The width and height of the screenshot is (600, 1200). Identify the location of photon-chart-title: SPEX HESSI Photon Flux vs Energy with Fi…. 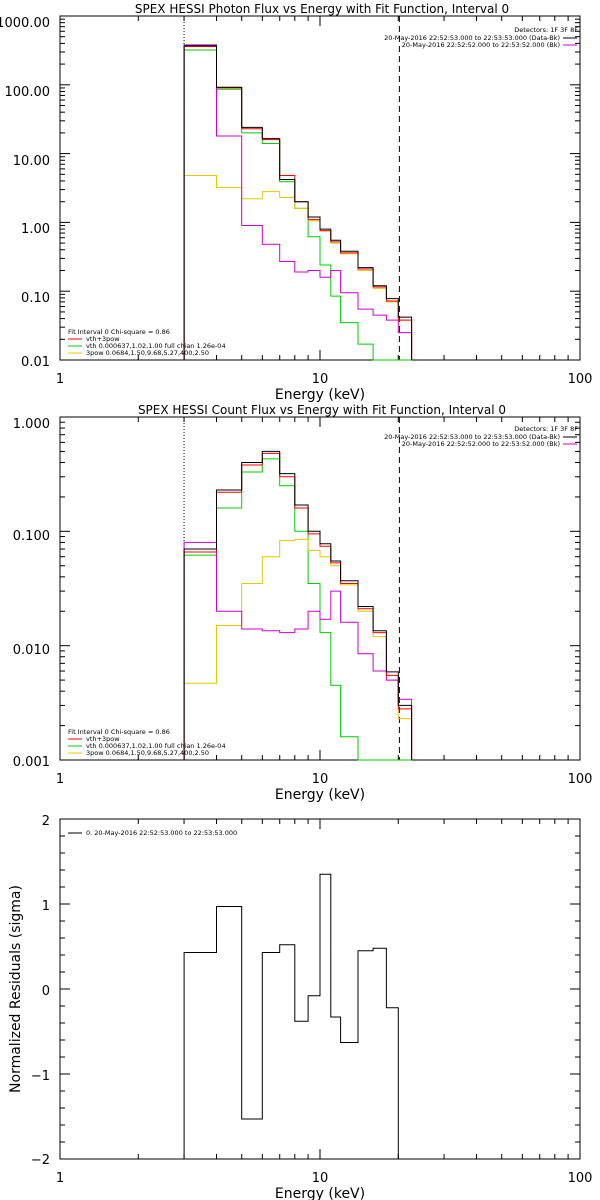
(322, 9).